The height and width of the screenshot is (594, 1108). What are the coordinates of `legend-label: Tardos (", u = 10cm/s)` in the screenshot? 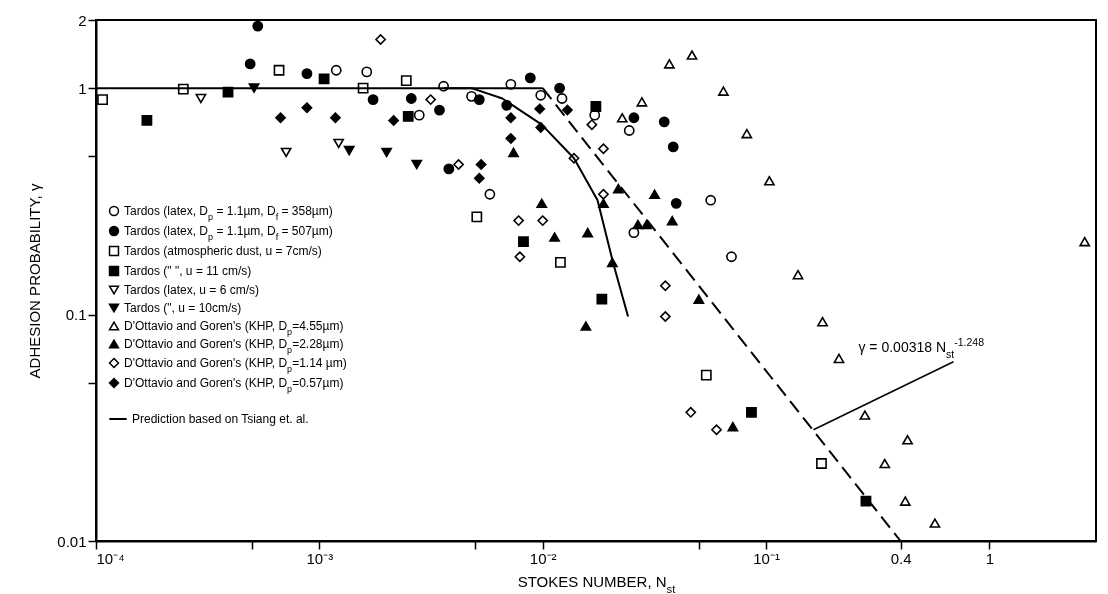 It's located at (183, 308).